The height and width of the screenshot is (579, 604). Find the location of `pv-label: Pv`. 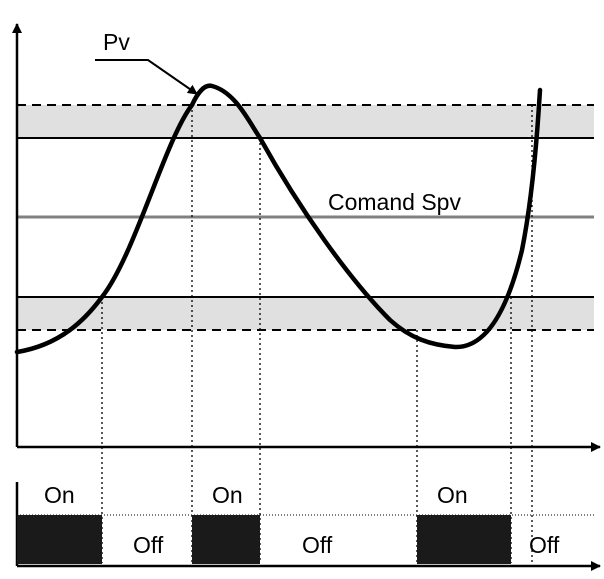

pv-label: Pv is located at coordinates (116, 42).